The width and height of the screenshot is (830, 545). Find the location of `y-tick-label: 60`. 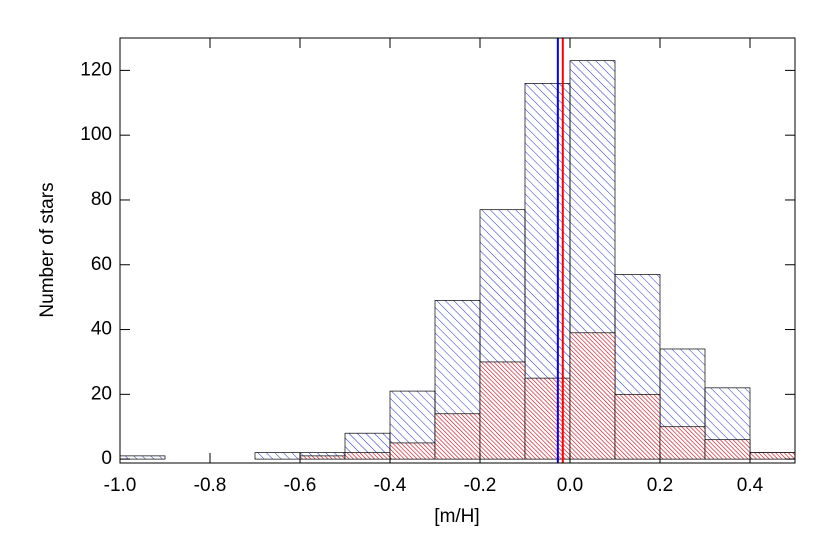

y-tick-label: 60 is located at coordinates (101, 264).